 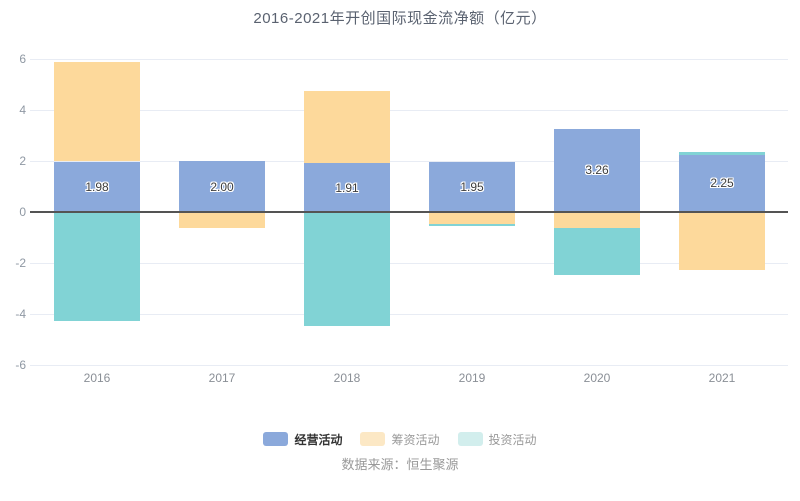 What do you see at coordinates (318, 439) in the screenshot?
I see `legend-label-operating: 经营活动` at bounding box center [318, 439].